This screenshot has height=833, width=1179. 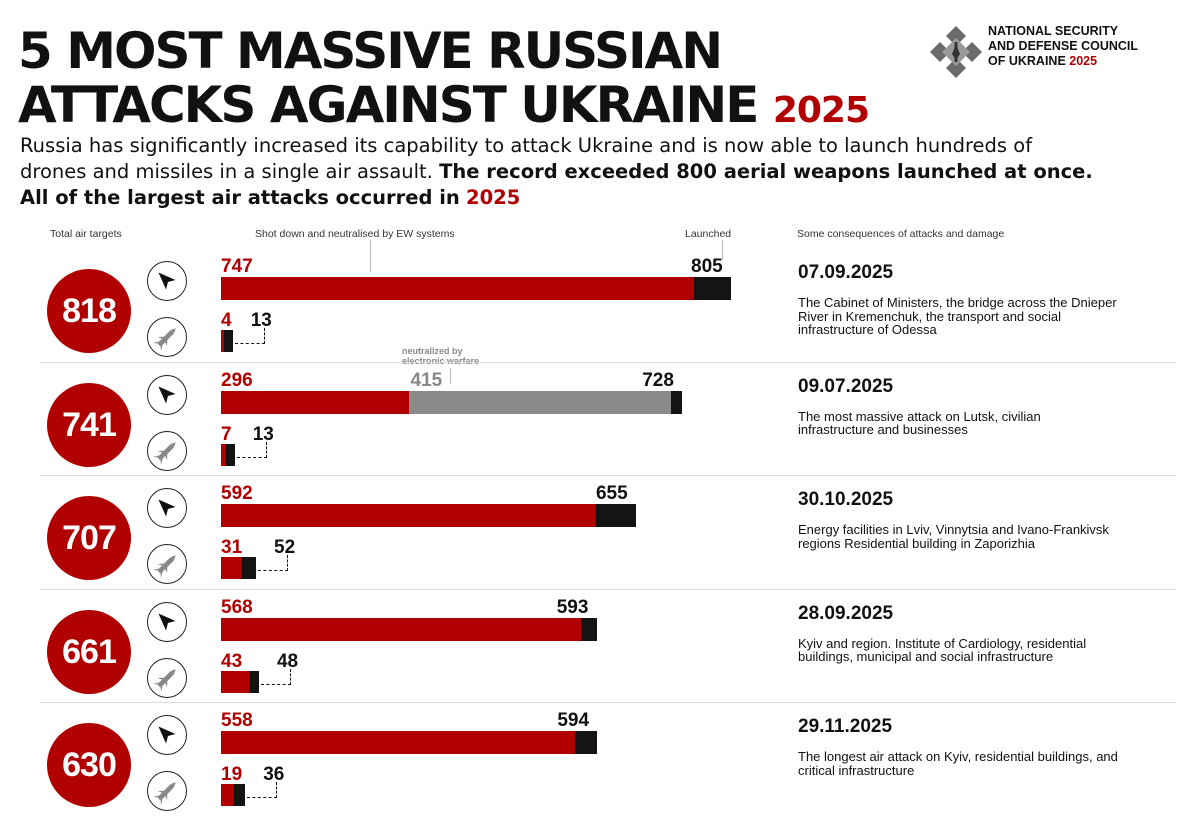 I want to click on attack-date: 30.10.2025, so click(x=846, y=499).